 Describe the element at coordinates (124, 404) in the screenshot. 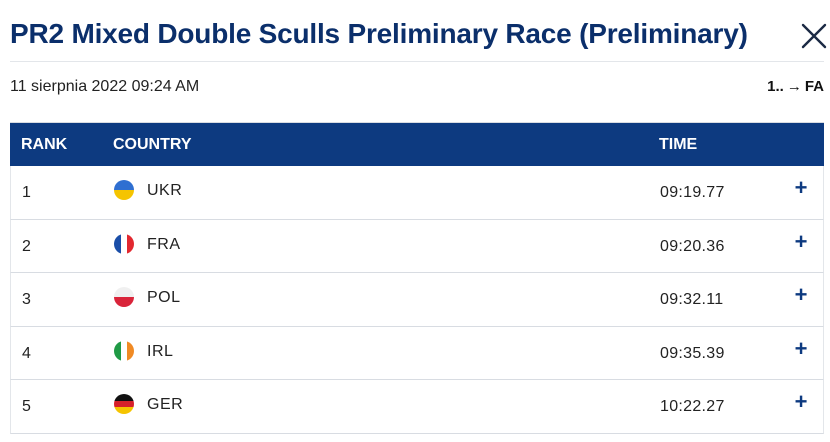

I see `flag-icon-ger` at that location.